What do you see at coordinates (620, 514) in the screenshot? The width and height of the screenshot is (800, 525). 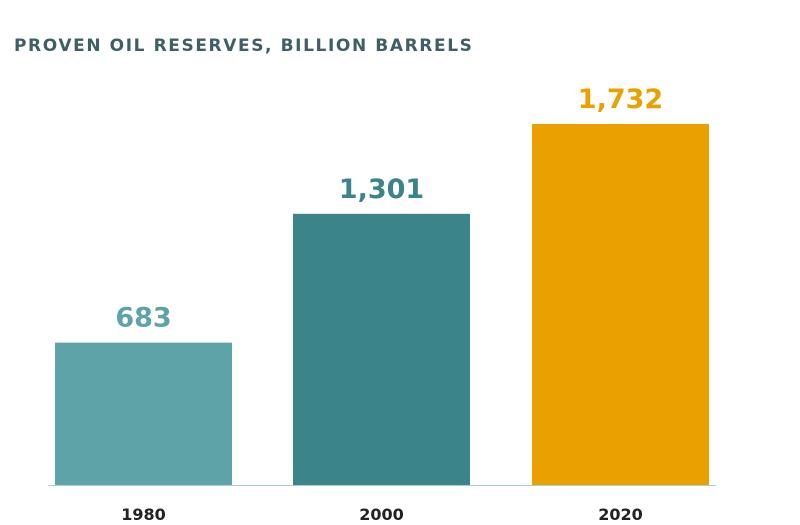 I see `category-label-2020: 2020` at bounding box center [620, 514].